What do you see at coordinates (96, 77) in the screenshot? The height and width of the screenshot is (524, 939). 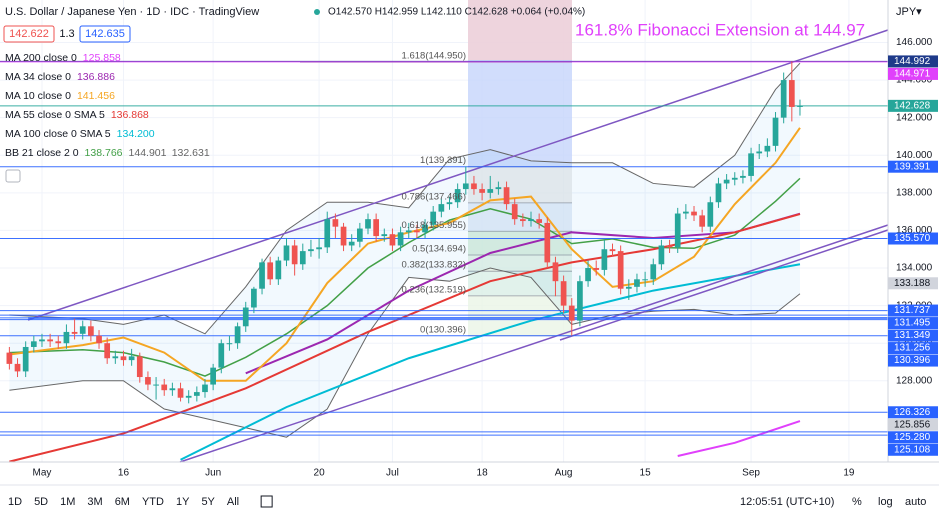 I see `legend-value: 136.886` at bounding box center [96, 77].